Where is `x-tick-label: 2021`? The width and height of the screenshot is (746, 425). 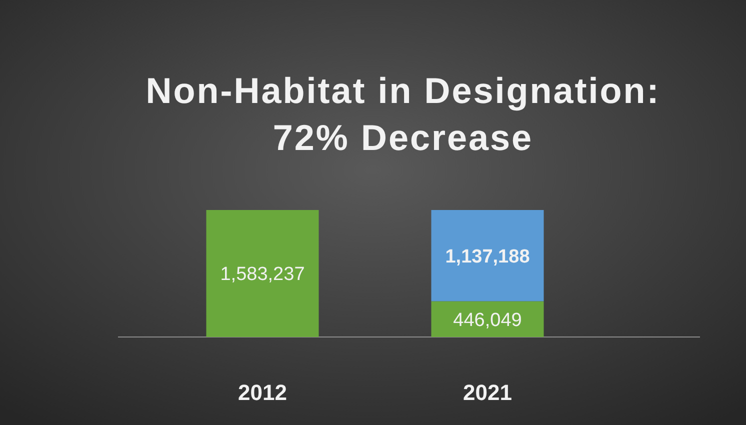
x-tick-label: 2021 is located at coordinates (487, 392).